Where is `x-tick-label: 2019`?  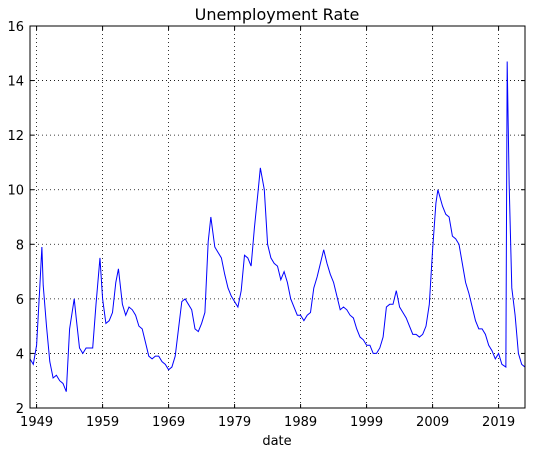
x-tick-label: 2019 is located at coordinates (498, 422).